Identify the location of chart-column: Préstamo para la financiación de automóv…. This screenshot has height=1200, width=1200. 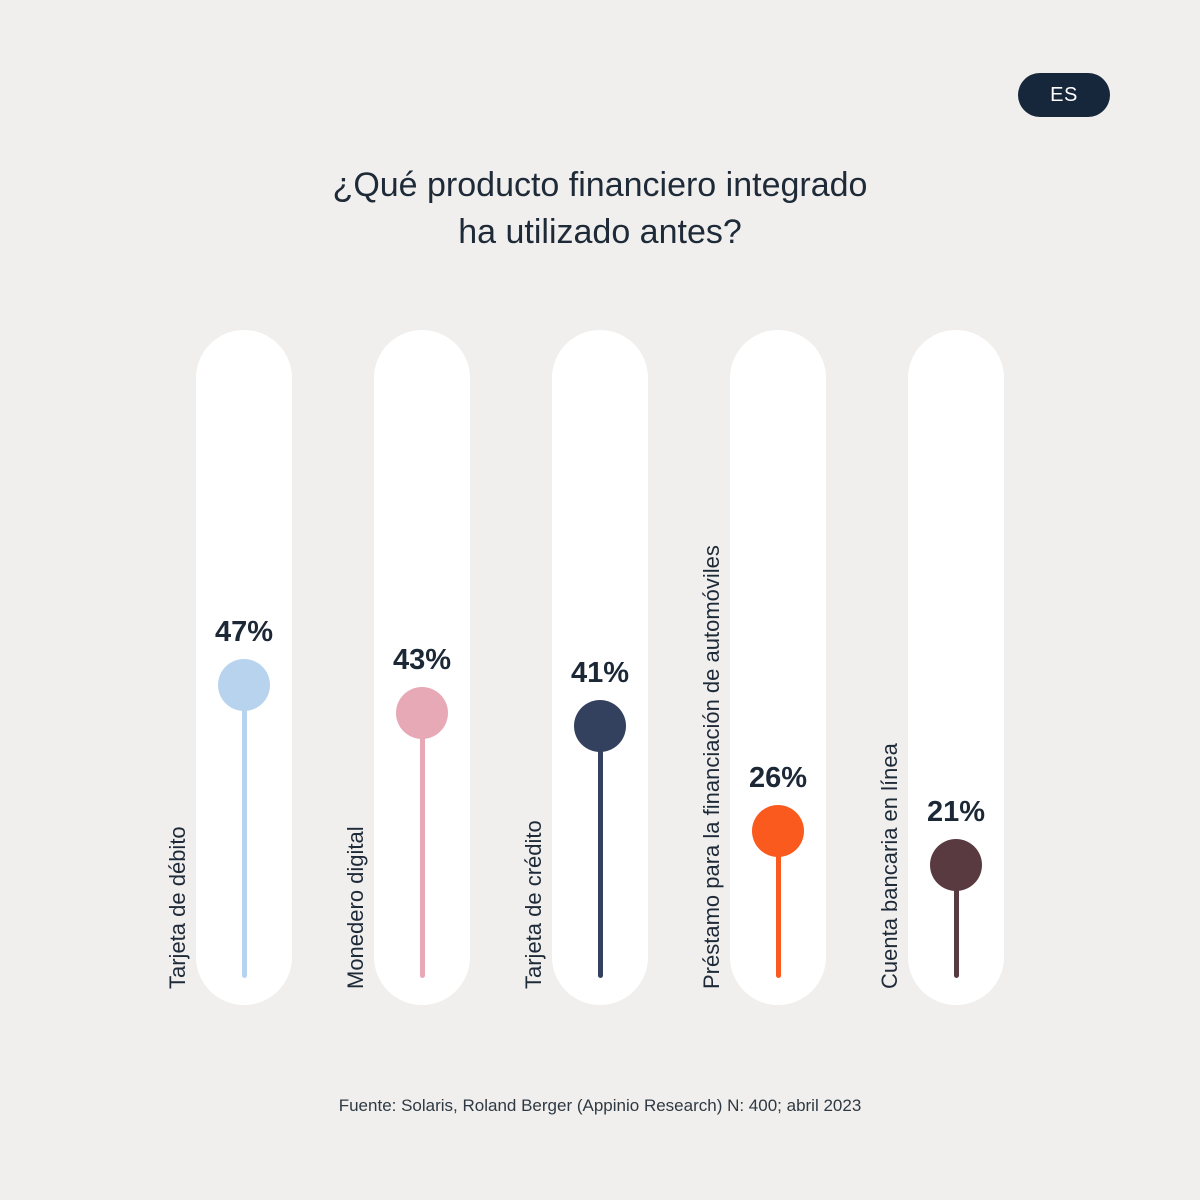
(760, 667).